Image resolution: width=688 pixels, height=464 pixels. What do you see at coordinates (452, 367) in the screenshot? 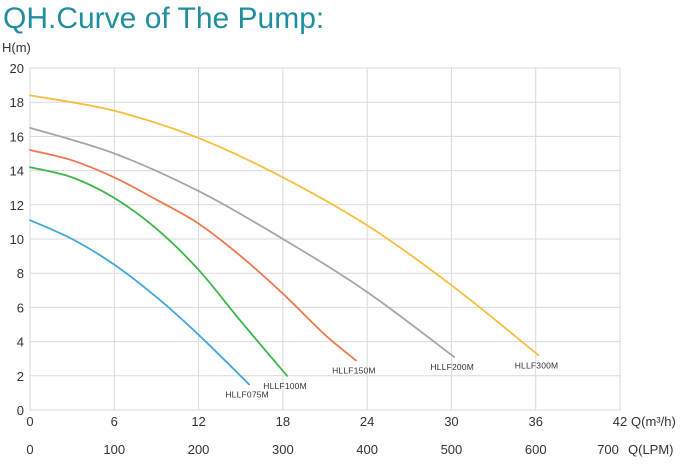
I see `series-label-hllf200m: HLLF200M` at bounding box center [452, 367].